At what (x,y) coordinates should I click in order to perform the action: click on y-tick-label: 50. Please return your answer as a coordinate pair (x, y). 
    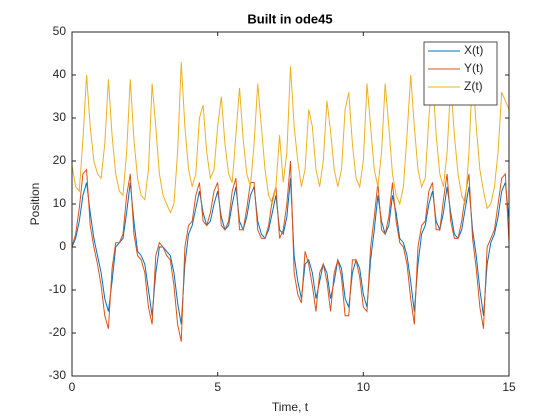
    Looking at the image, I should click on (60, 31).